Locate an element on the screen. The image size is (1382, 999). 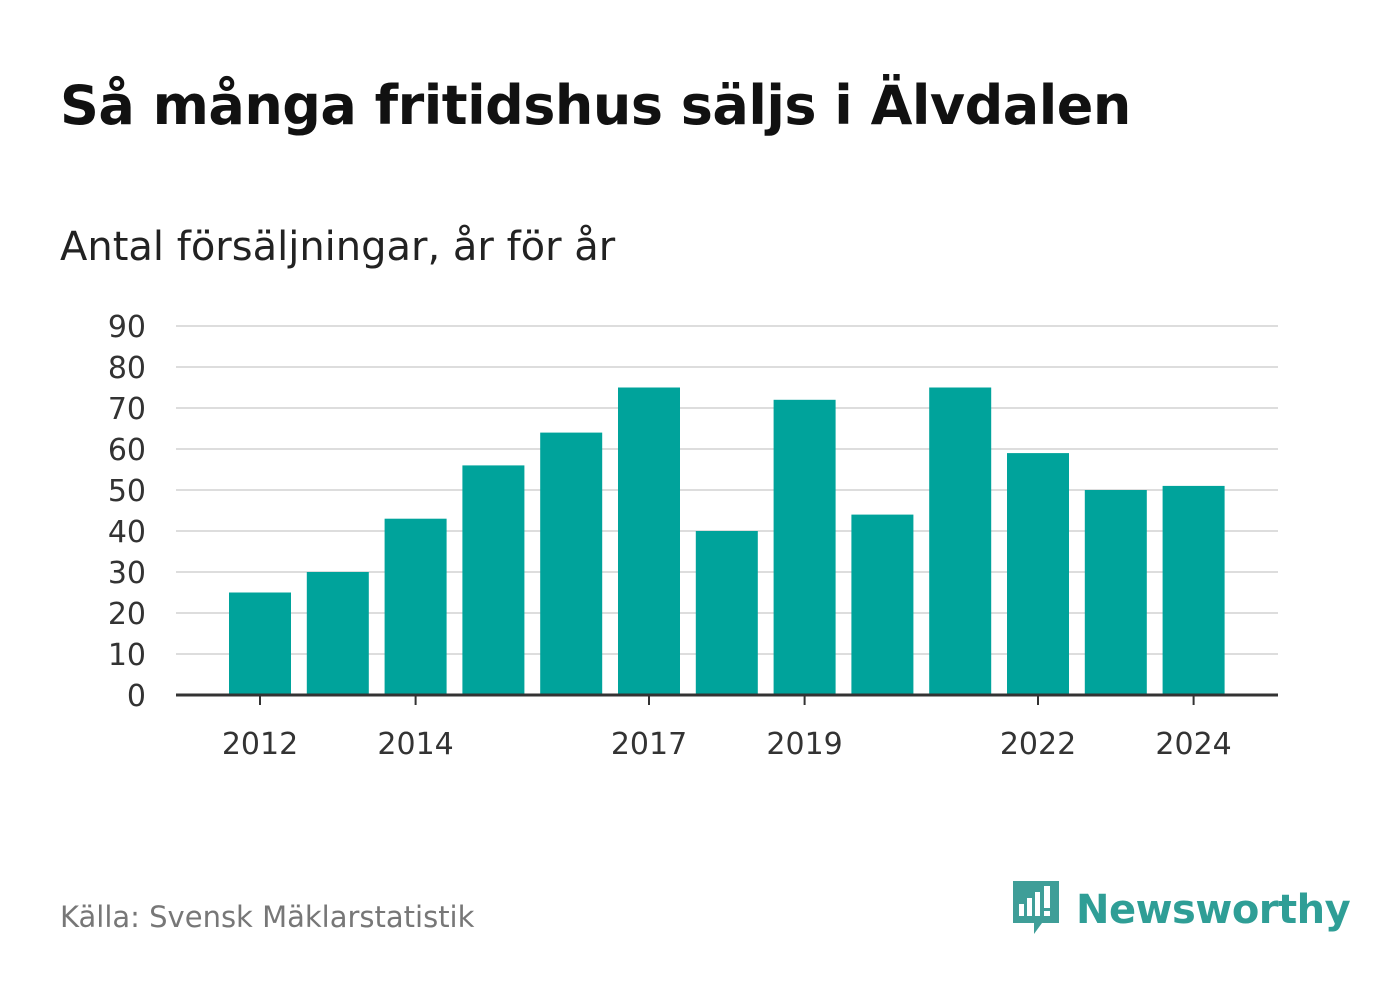
x-tick-label: 2022 is located at coordinates (1038, 744).